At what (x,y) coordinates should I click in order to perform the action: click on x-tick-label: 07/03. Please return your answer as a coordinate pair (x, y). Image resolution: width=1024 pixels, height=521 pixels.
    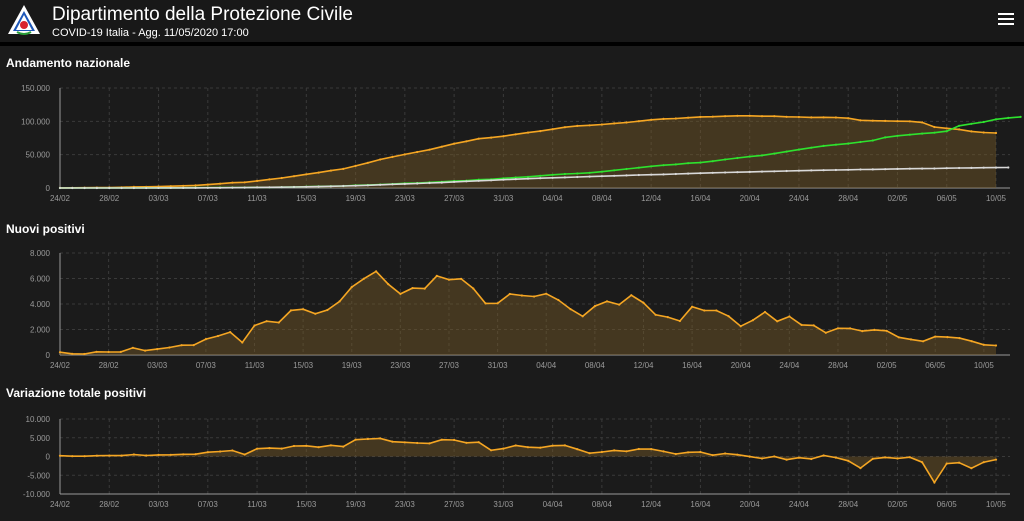
    Looking at the image, I should click on (208, 504).